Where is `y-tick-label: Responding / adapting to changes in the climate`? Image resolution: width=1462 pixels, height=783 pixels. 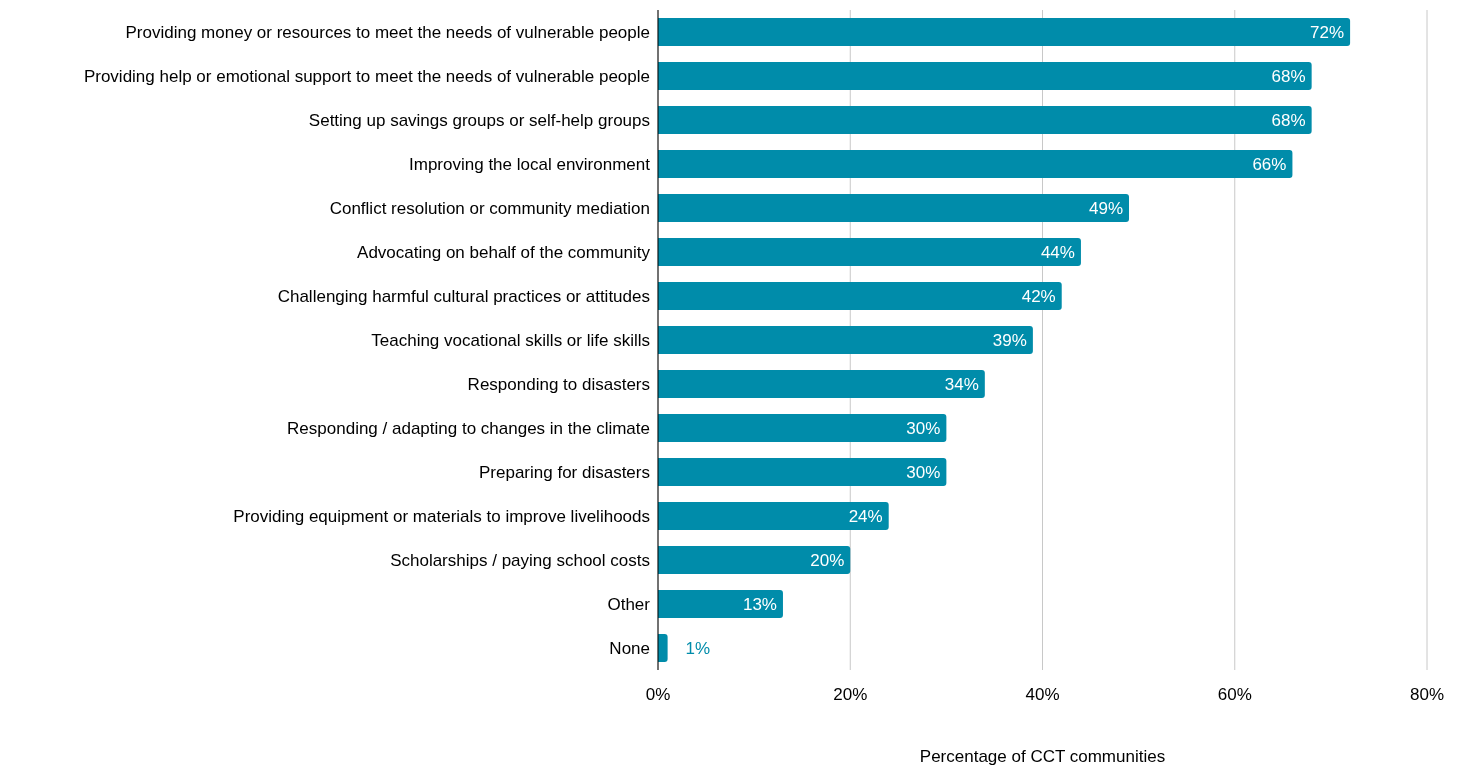
y-tick-label: Responding / adapting to changes in the climate is located at coordinates (468, 429).